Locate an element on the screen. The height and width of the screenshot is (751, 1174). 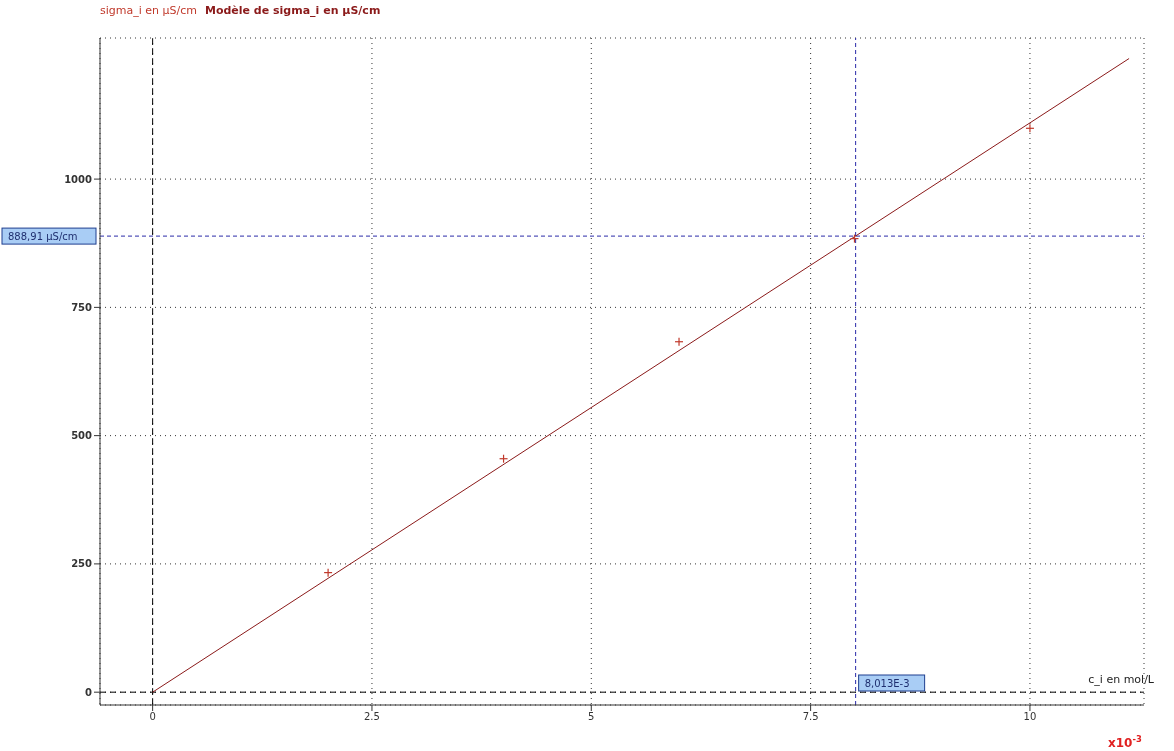
x-tick-label: 7.5 is located at coordinates (810, 717).